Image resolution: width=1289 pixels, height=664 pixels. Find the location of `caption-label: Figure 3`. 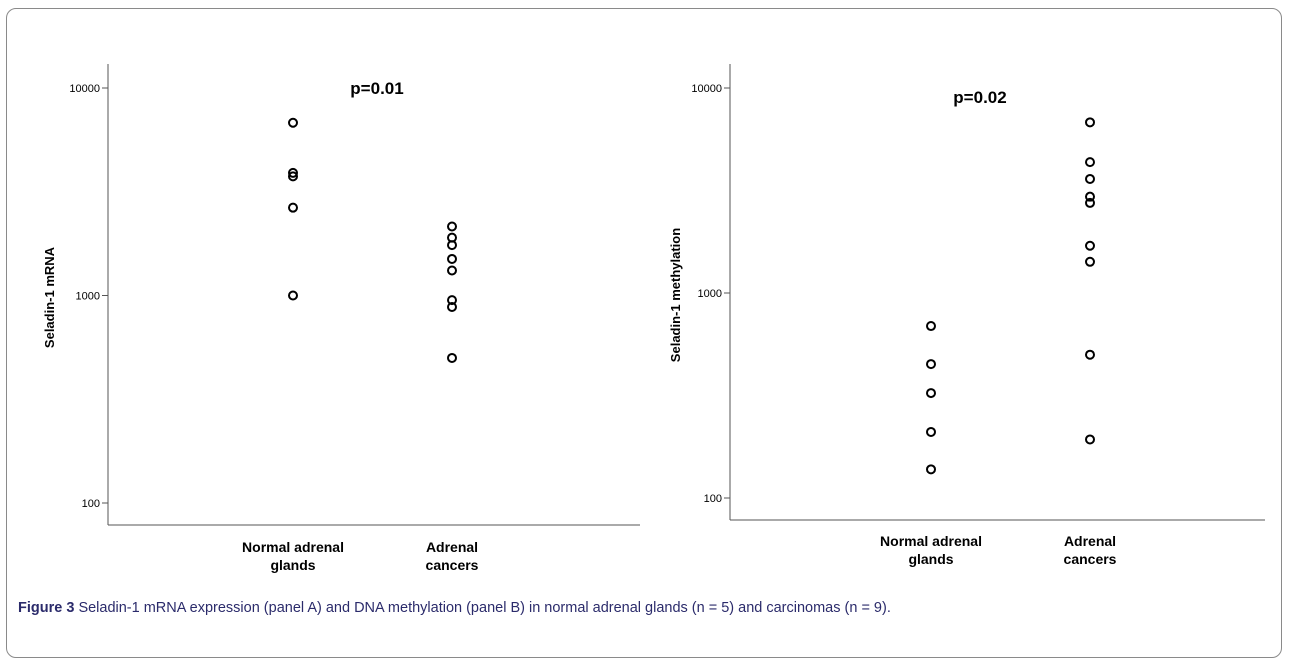

caption-label: Figure 3 is located at coordinates (46, 608).